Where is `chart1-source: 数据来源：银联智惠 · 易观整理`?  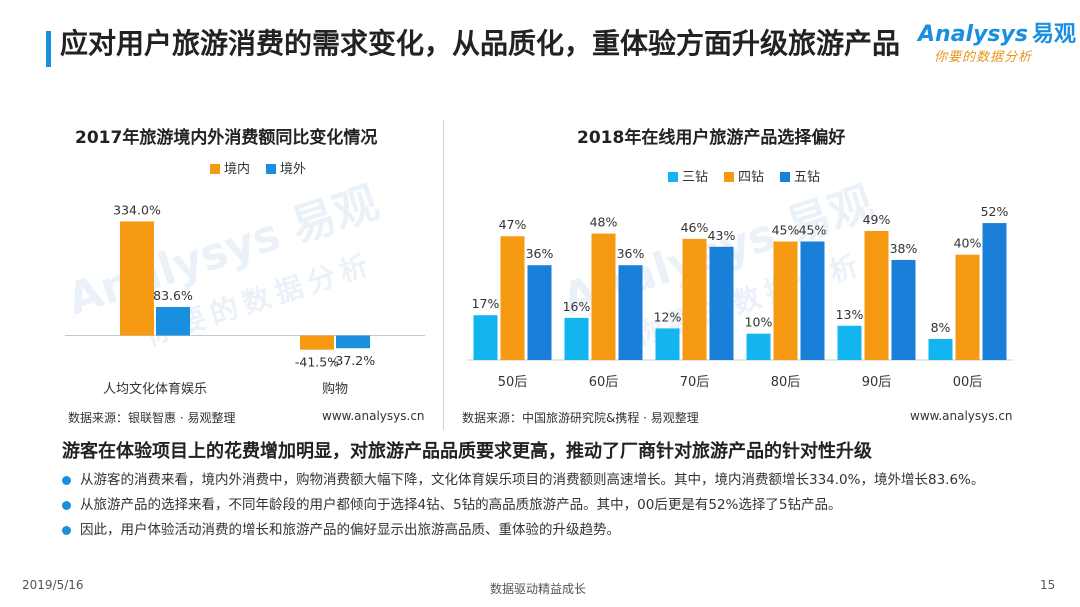 chart1-source: 数据来源：银联智惠 · 易观整理 is located at coordinates (152, 418).